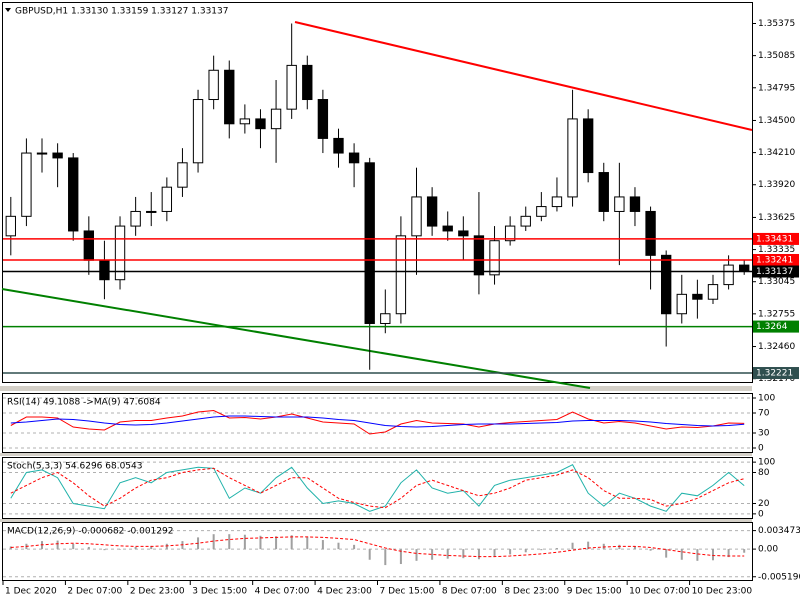 The image size is (800, 600). I want to click on x-tick-label: 2 Dec 23:00, so click(157, 592).